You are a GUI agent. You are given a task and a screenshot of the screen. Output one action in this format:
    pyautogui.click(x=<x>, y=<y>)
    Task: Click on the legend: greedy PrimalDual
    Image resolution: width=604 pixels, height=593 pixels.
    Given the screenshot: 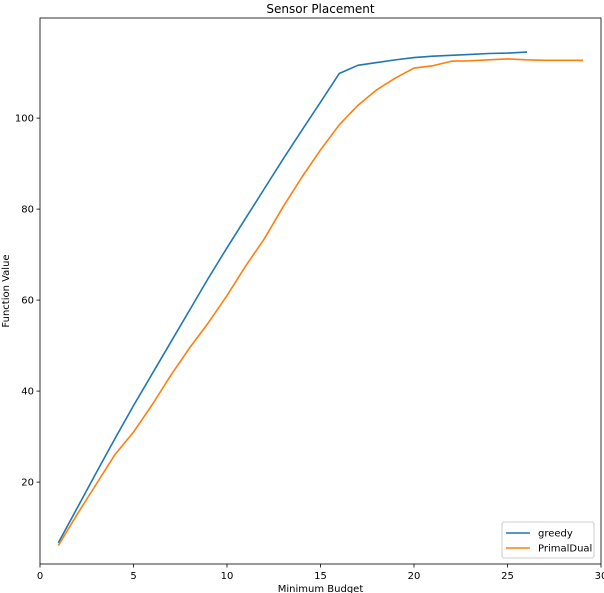 What is the action you would take?
    pyautogui.click(x=548, y=540)
    